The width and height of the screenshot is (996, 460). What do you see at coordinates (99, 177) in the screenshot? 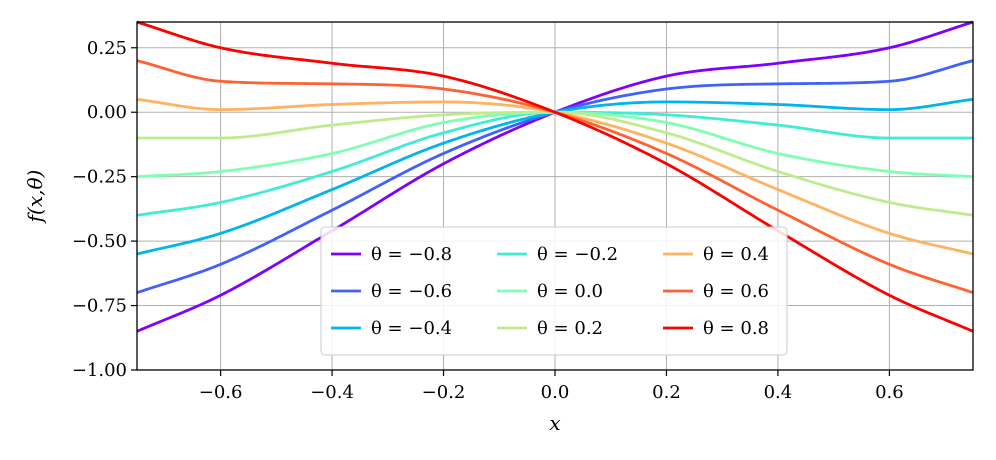
I see `y-tick-label: −0.25` at bounding box center [99, 177].